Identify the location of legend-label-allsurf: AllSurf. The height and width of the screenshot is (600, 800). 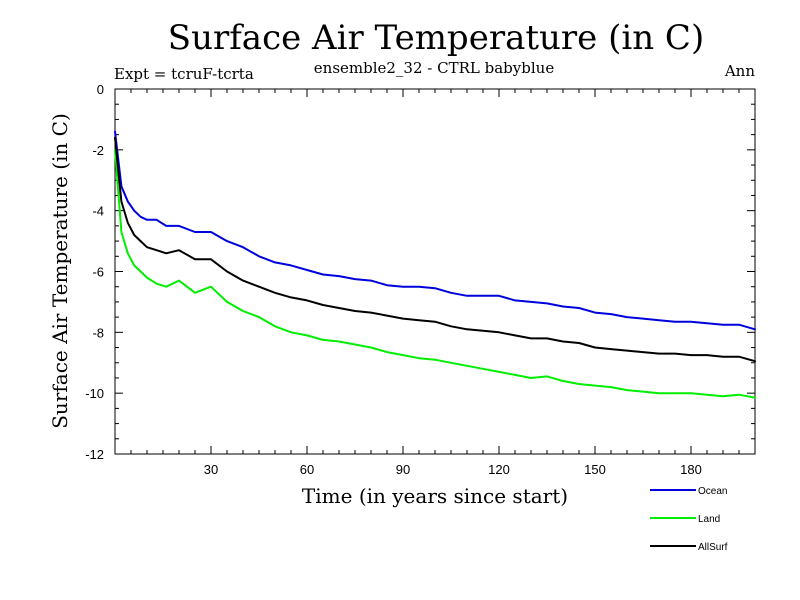
(713, 547).